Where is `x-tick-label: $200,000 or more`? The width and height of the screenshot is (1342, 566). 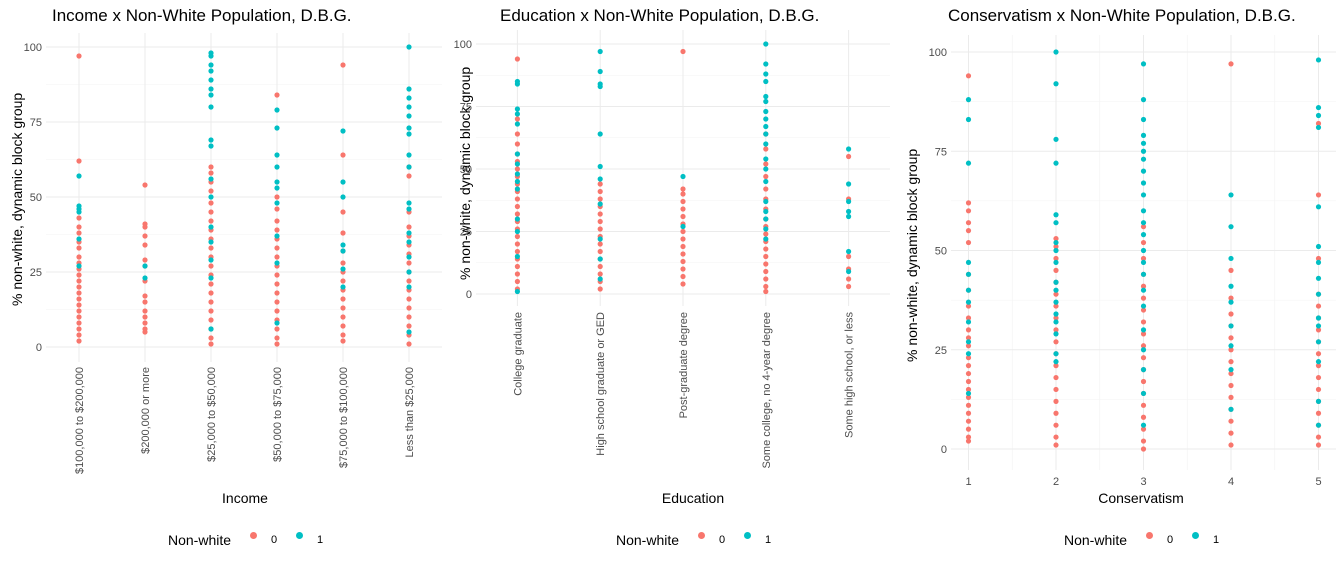
x-tick-label: $200,000 or more is located at coordinates (146, 410).